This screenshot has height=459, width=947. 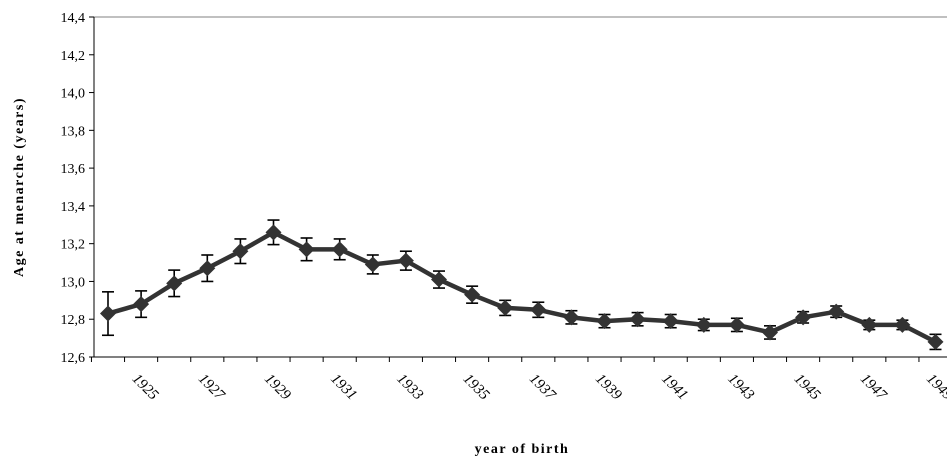 I want to click on y-tick-label: 14,2, so click(x=73, y=56).